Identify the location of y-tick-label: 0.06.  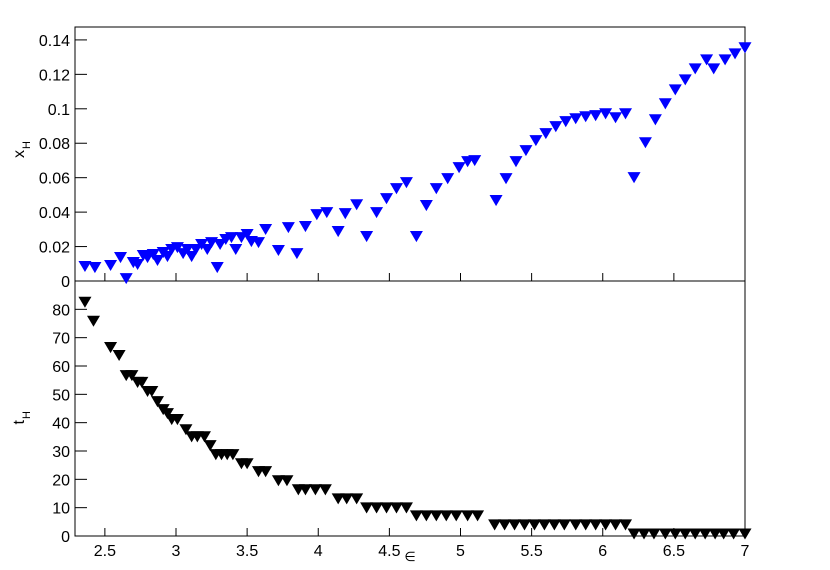
(54, 179).